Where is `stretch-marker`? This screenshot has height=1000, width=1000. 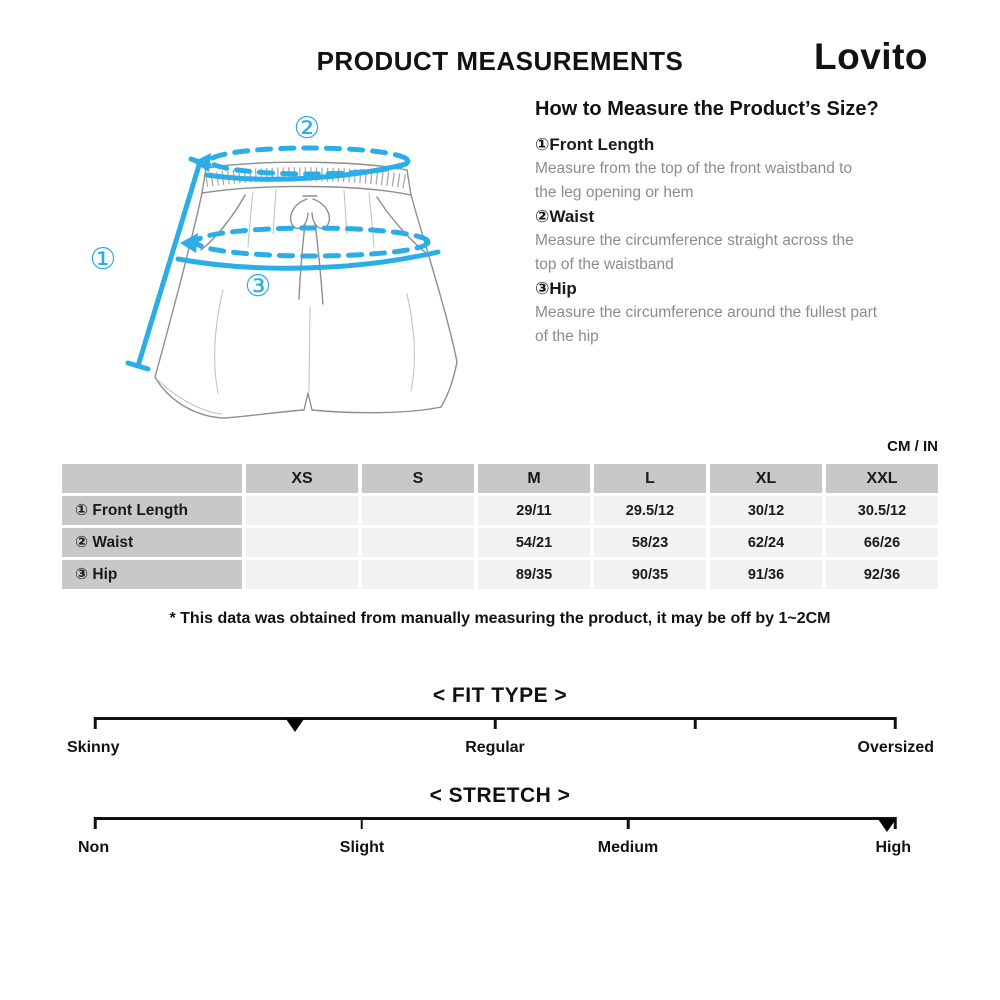
stretch-marker is located at coordinates (887, 825).